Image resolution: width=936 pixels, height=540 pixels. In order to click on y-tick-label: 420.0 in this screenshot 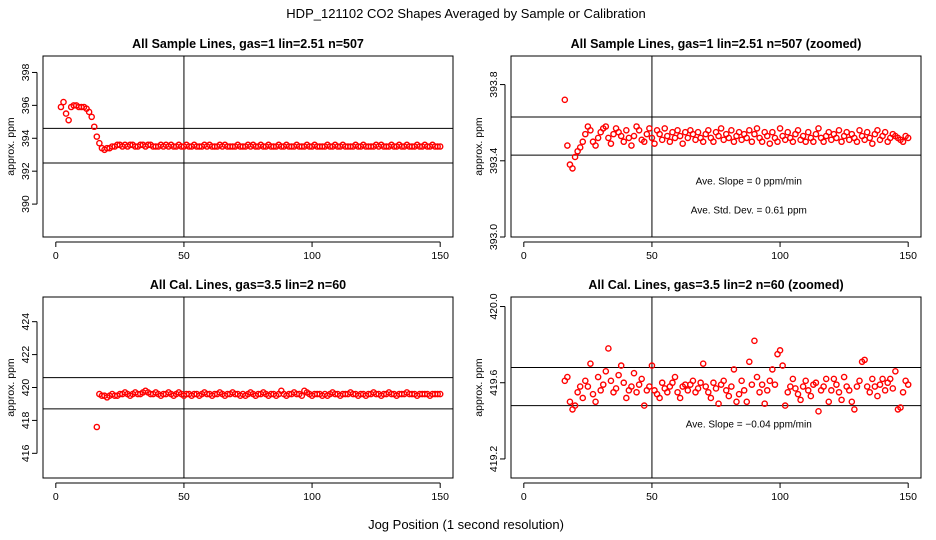, I will do `click(494, 306)`.